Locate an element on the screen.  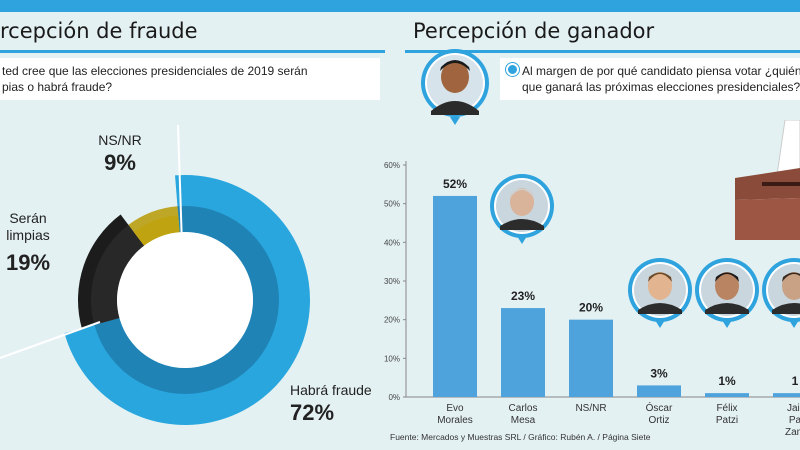
category-label-1-line1: Mesa is located at coordinates (523, 420).